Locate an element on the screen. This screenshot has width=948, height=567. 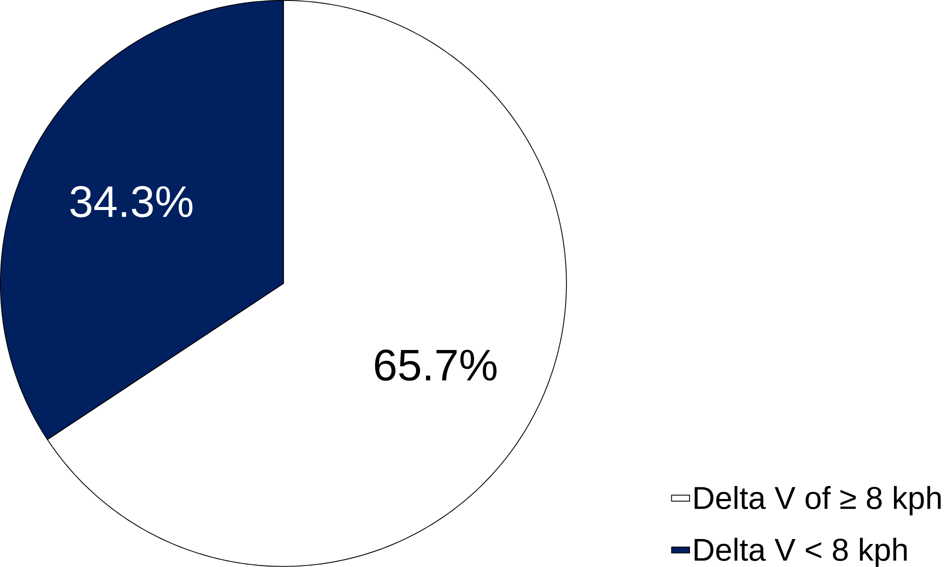
legend-label: Delta V < 8 kph is located at coordinates (800, 552).